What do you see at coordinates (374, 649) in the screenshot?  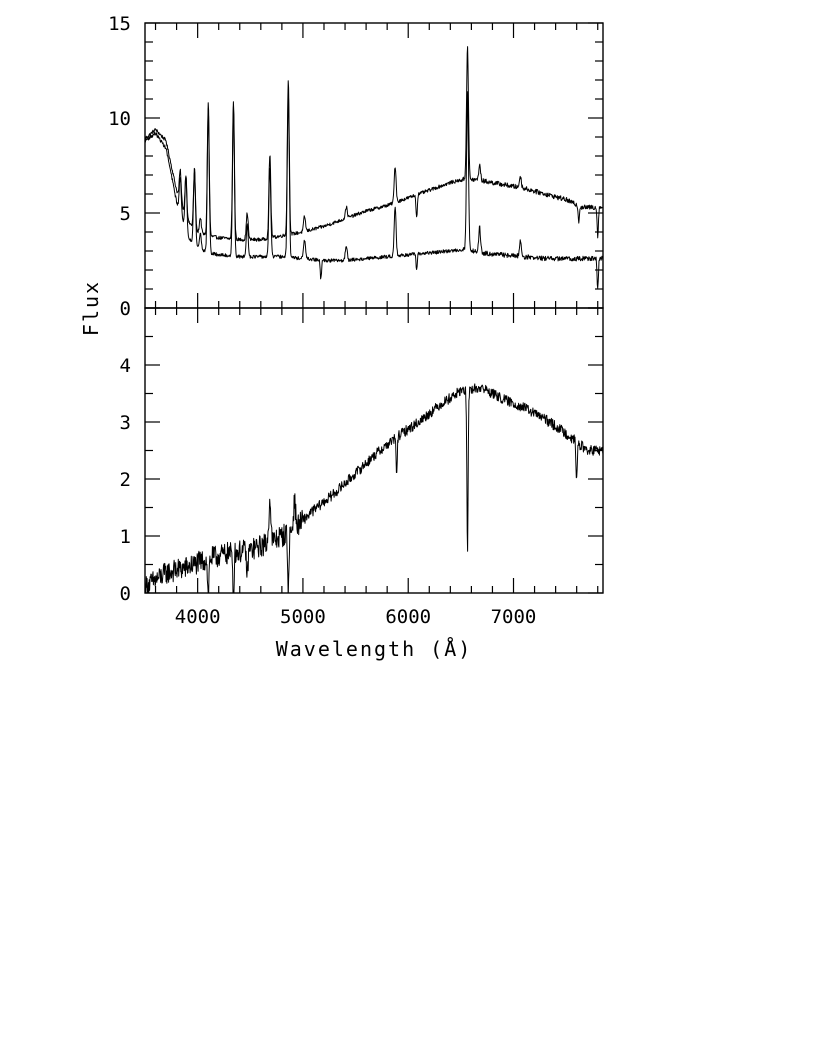 I see `x-axis-label: Wavelength (Å)` at bounding box center [374, 649].